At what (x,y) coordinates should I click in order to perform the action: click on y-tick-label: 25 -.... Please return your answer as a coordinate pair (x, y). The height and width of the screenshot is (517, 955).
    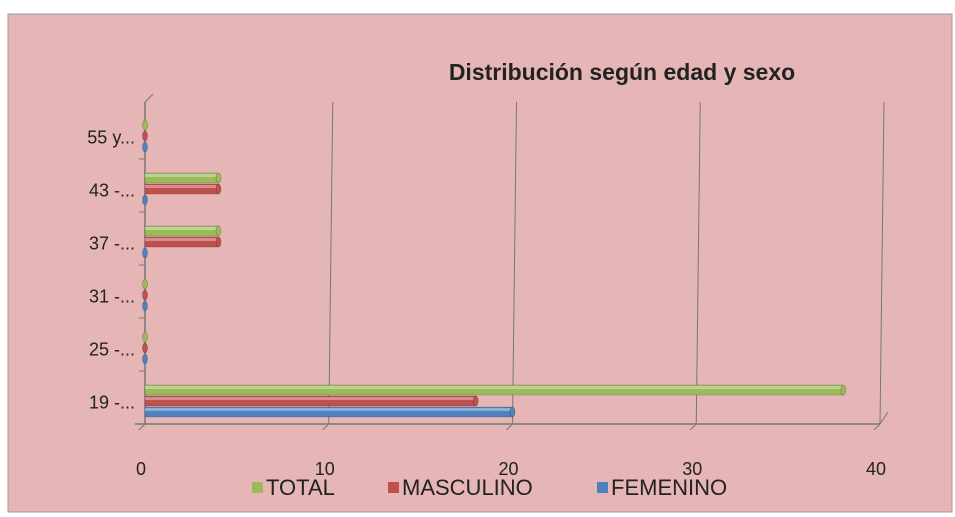
    Looking at the image, I should click on (112, 349).